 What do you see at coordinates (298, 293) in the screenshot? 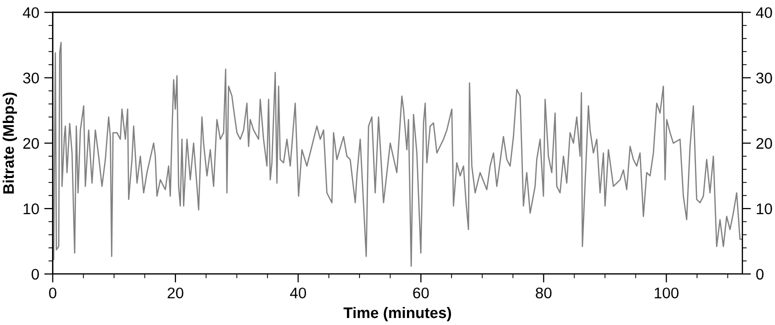
I see `x-tick-label: 40` at bounding box center [298, 293].